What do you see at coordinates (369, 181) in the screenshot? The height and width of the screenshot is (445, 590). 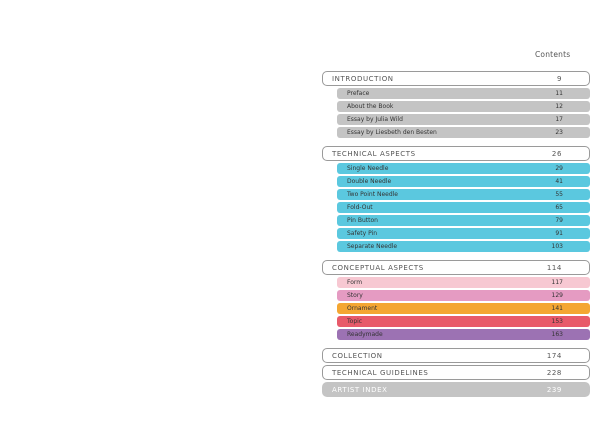 I see `toc-entry-title: Double Needle` at bounding box center [369, 181].